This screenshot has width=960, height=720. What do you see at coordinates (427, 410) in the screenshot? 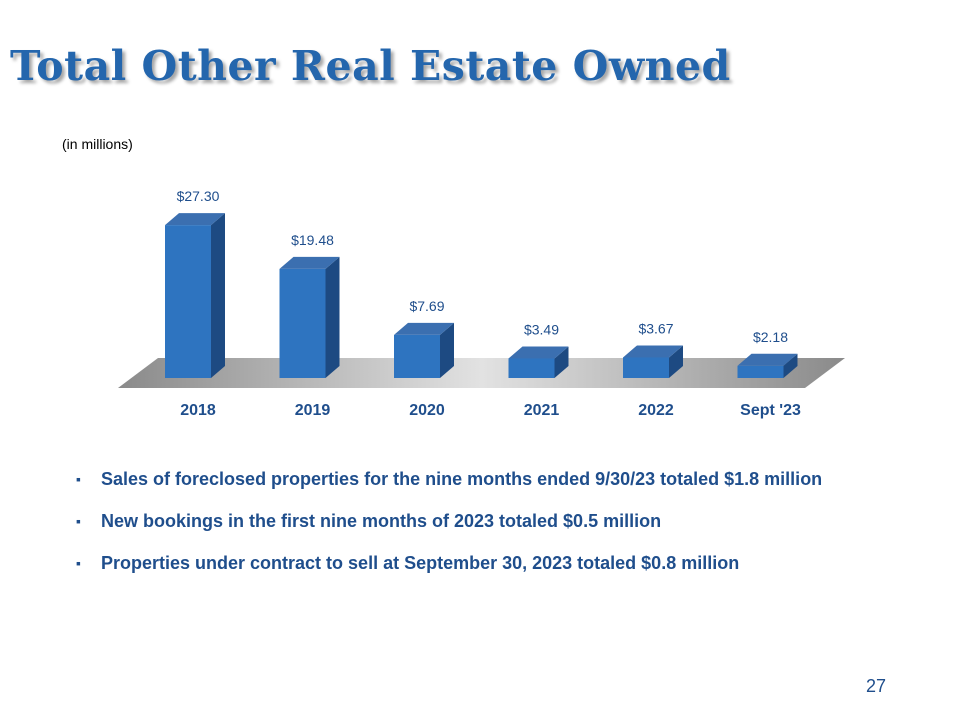
I see `category-label-2: 2020` at bounding box center [427, 410].